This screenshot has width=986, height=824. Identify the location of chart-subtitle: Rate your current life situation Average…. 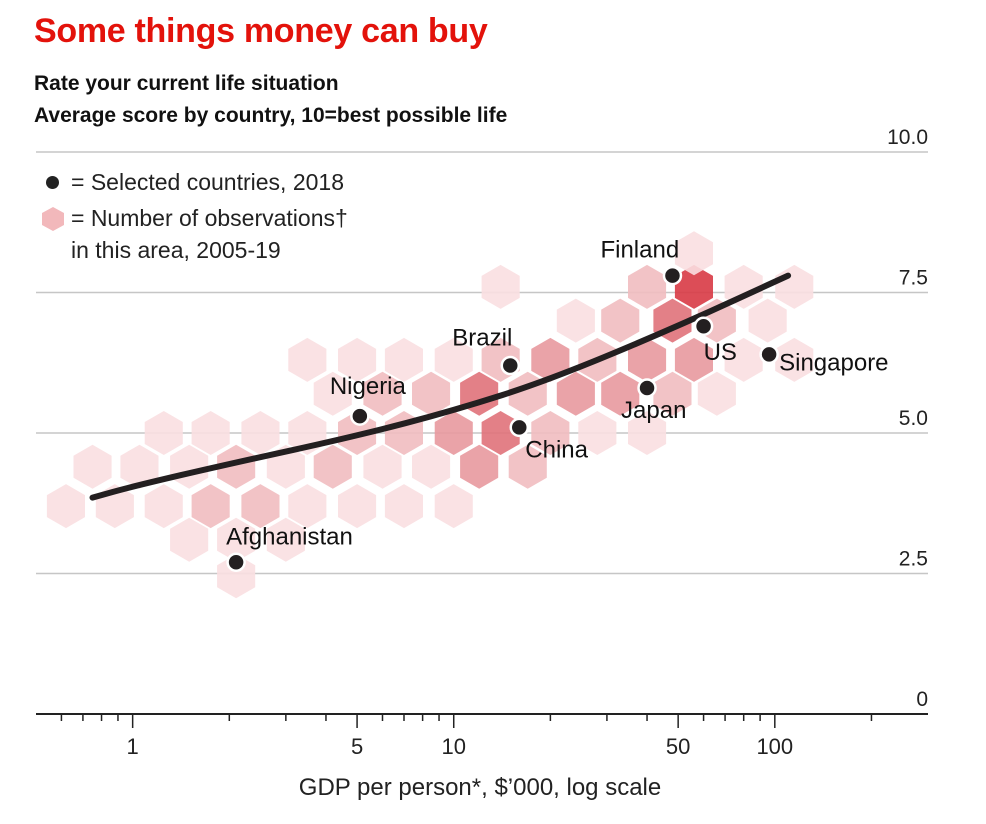
(270, 100).